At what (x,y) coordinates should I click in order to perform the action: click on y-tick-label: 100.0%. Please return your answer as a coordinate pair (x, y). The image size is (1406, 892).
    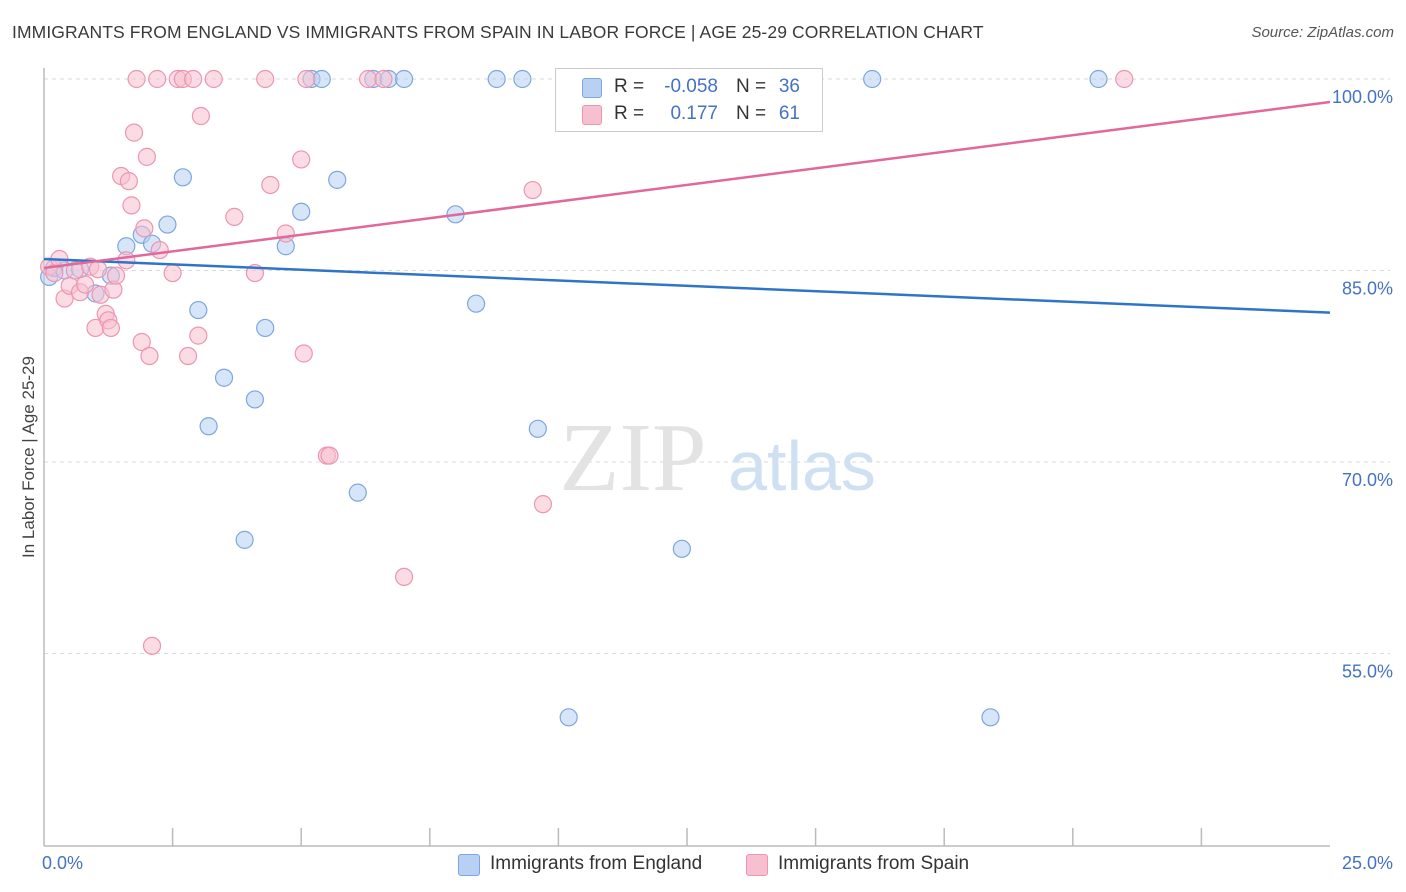
    Looking at the image, I should click on (1362, 97).